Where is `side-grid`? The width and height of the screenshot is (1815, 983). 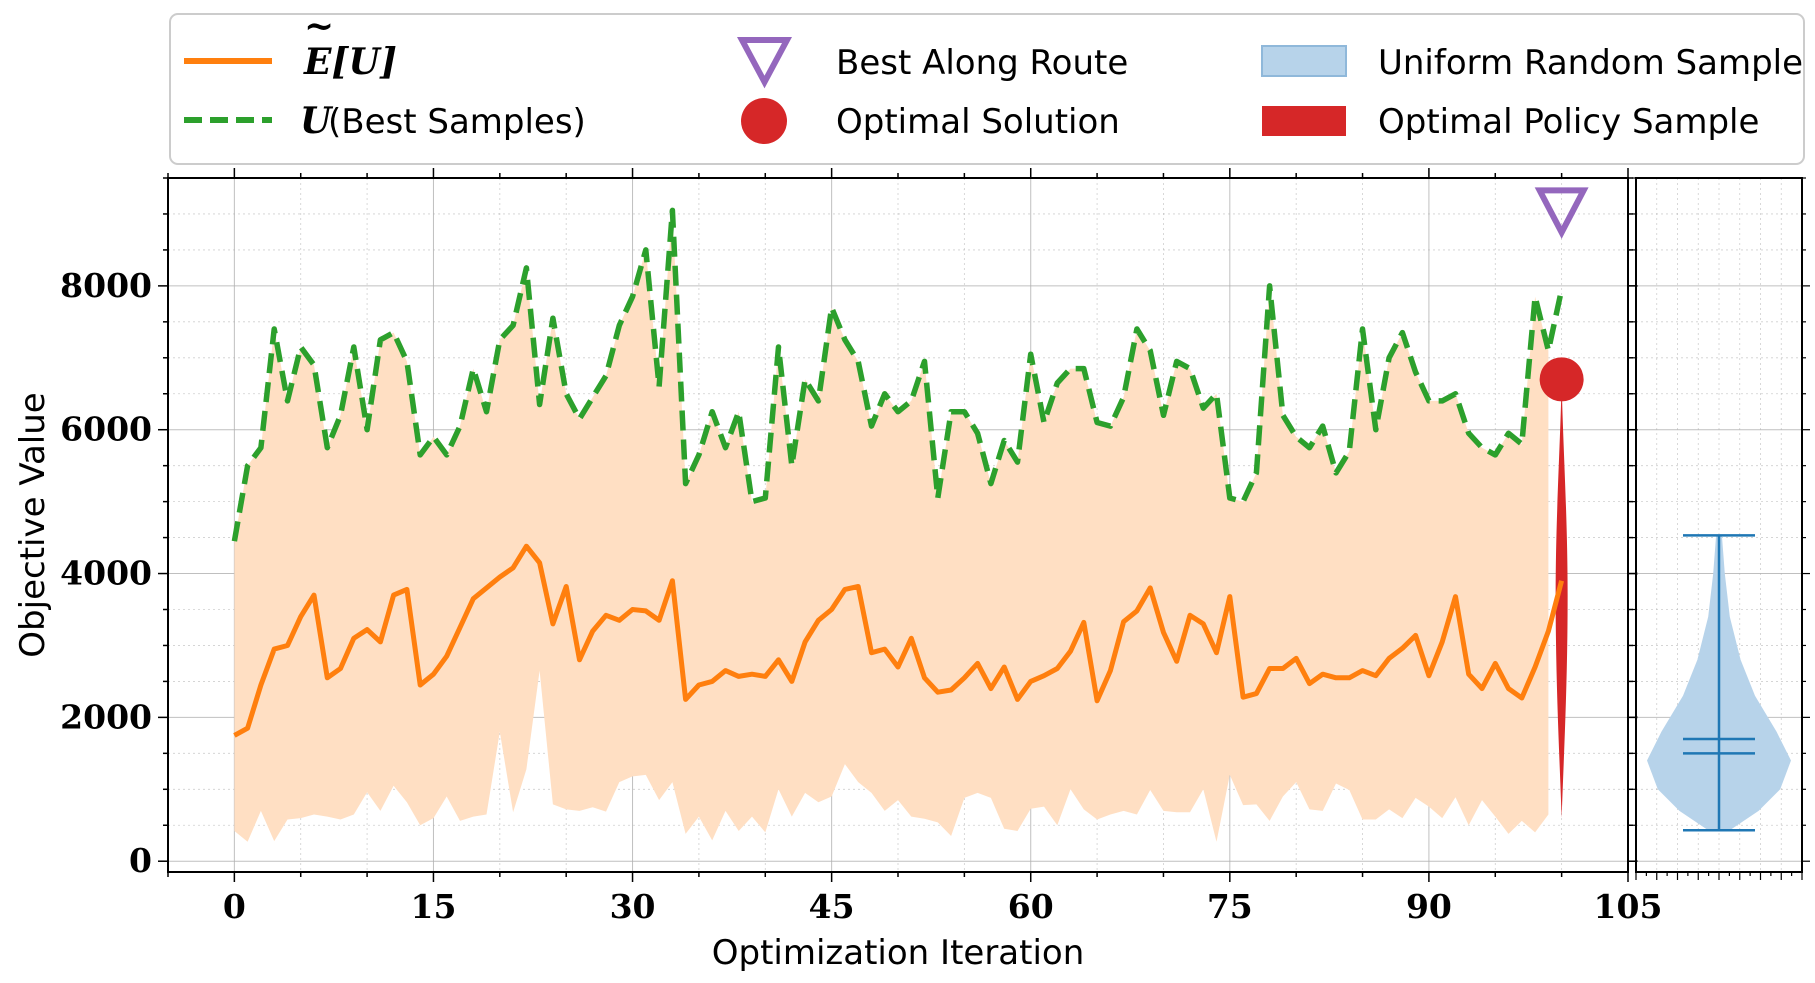
side-grid is located at coordinates (1719, 524).